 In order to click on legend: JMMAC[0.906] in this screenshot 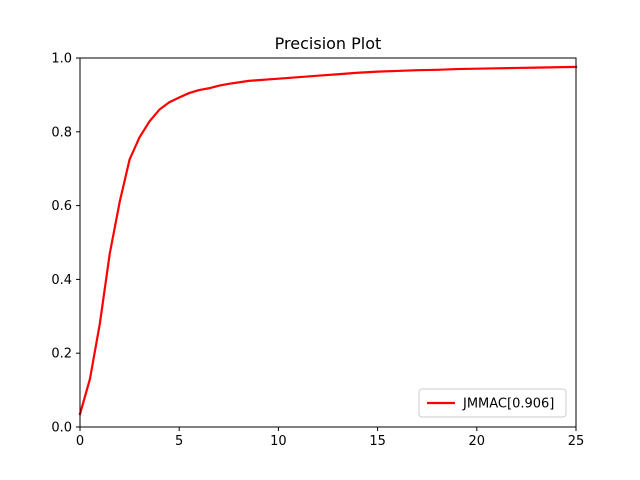, I will do `click(492, 403)`.